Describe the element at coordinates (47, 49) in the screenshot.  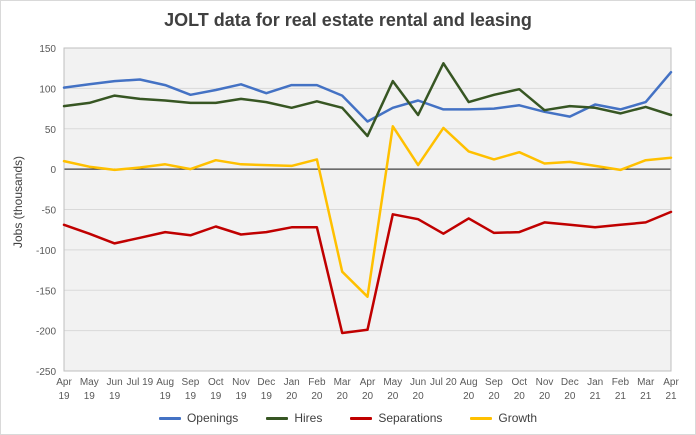
I see `y-tick-label: 150` at that location.